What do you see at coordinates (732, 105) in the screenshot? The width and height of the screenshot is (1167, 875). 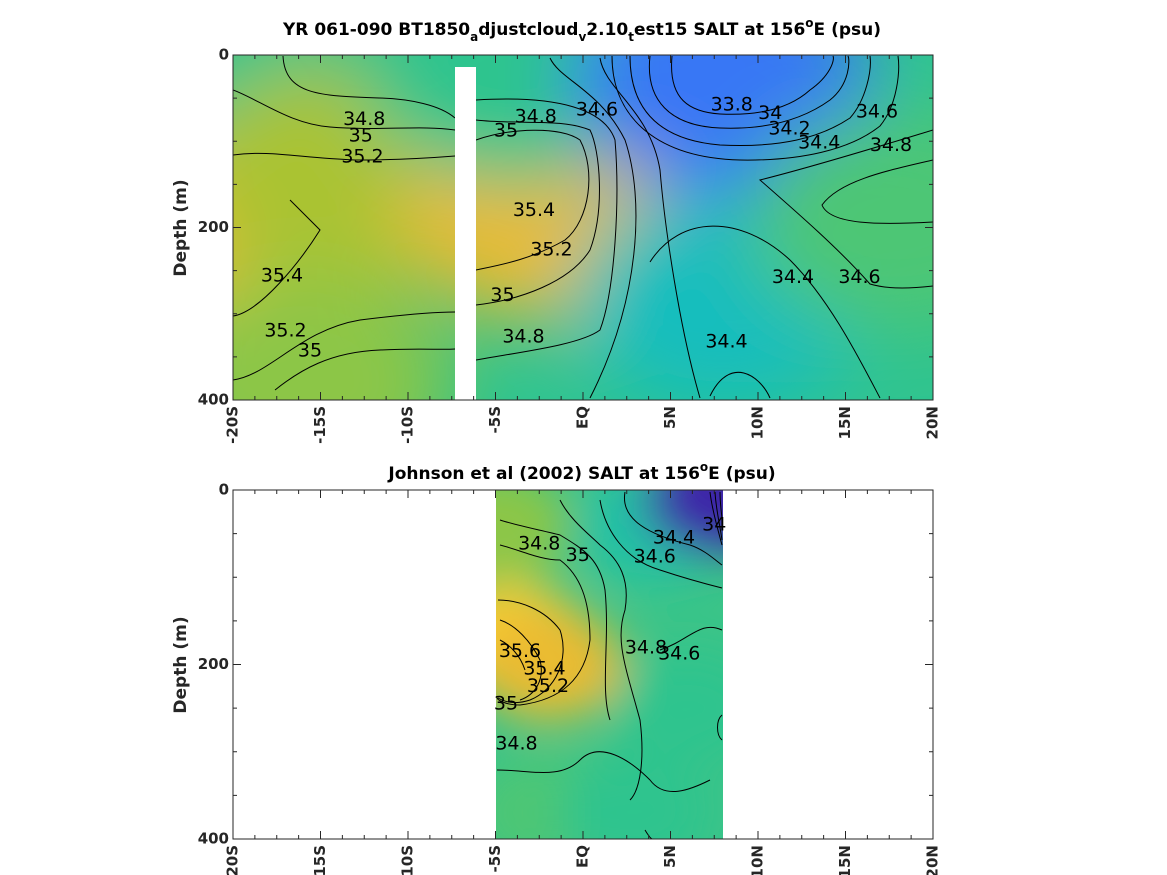 I see `contour-label-13: 33.8` at bounding box center [732, 105].